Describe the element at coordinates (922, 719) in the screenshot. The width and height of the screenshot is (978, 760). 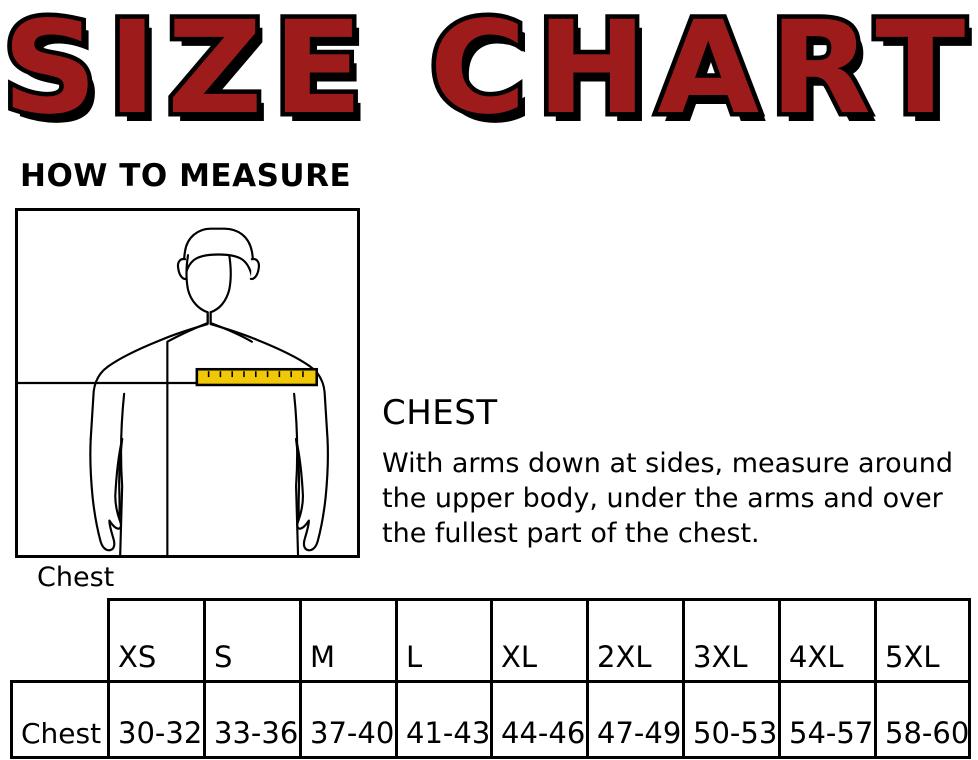
I see `cell-chest-5xl: 58-60` at that location.